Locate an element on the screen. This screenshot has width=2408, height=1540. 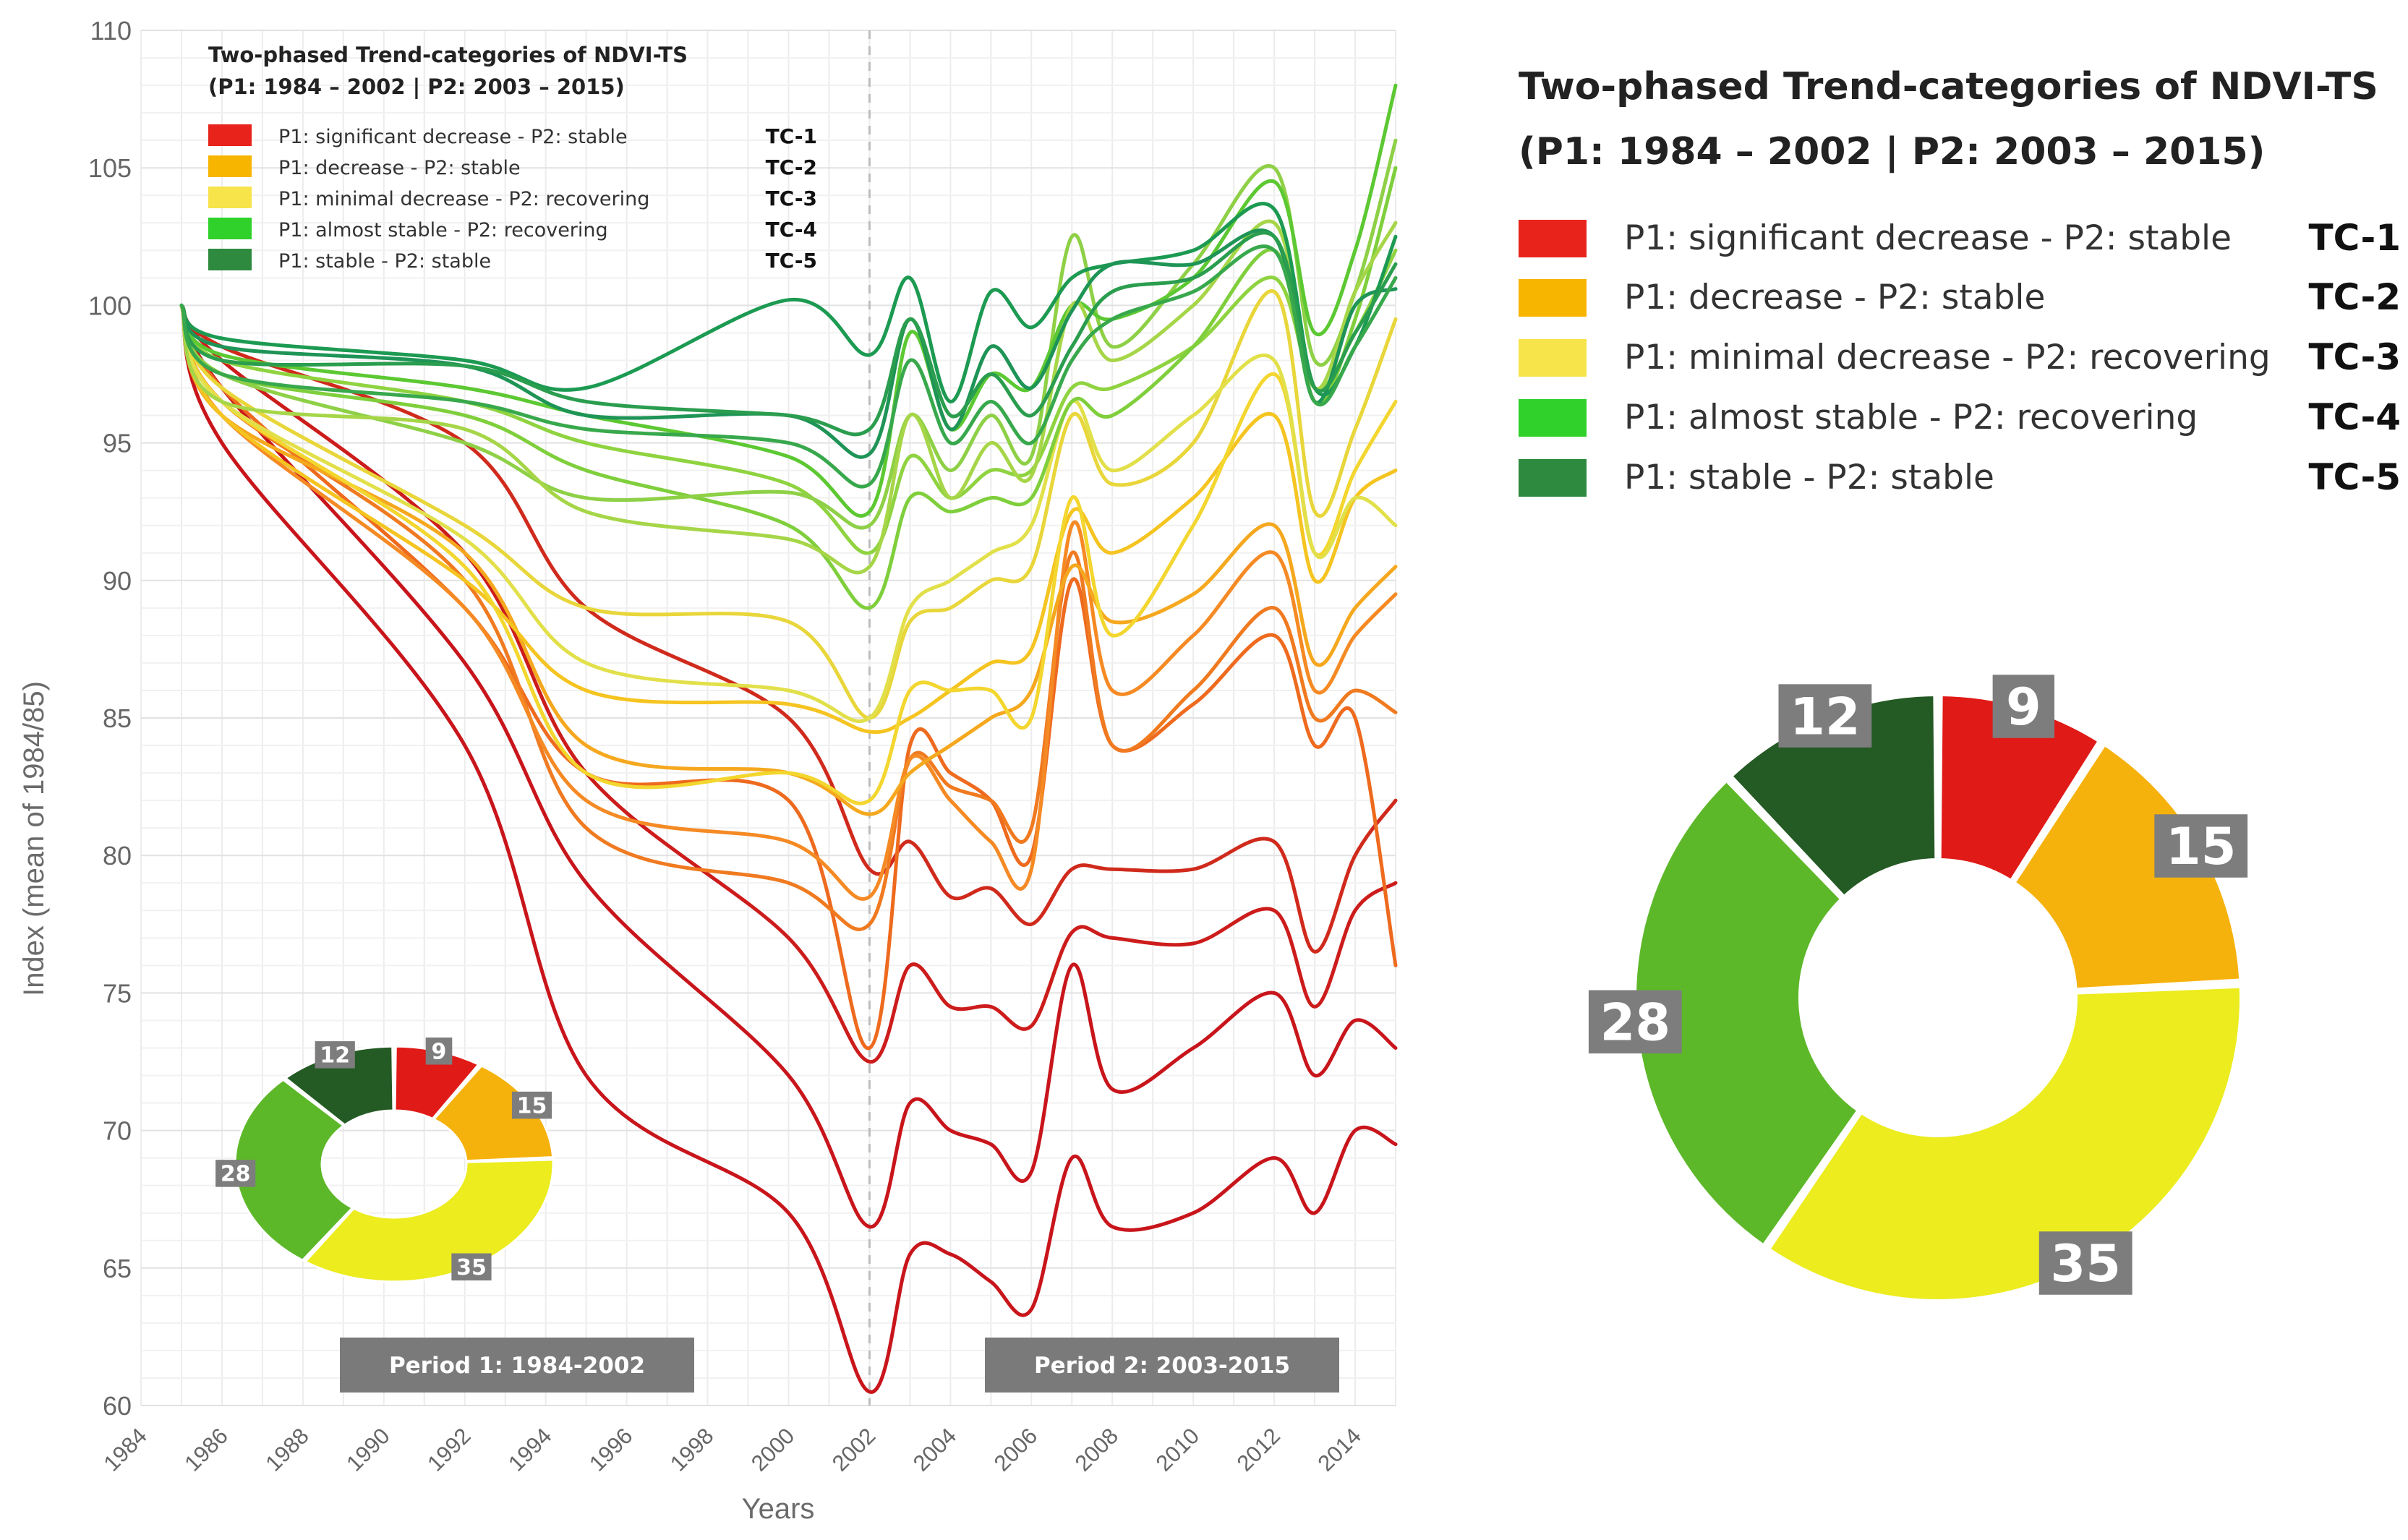
large-legend-subtitle: (P1: 1984 – 2002 | P2: 2003 – 2015) is located at coordinates (1892, 152).